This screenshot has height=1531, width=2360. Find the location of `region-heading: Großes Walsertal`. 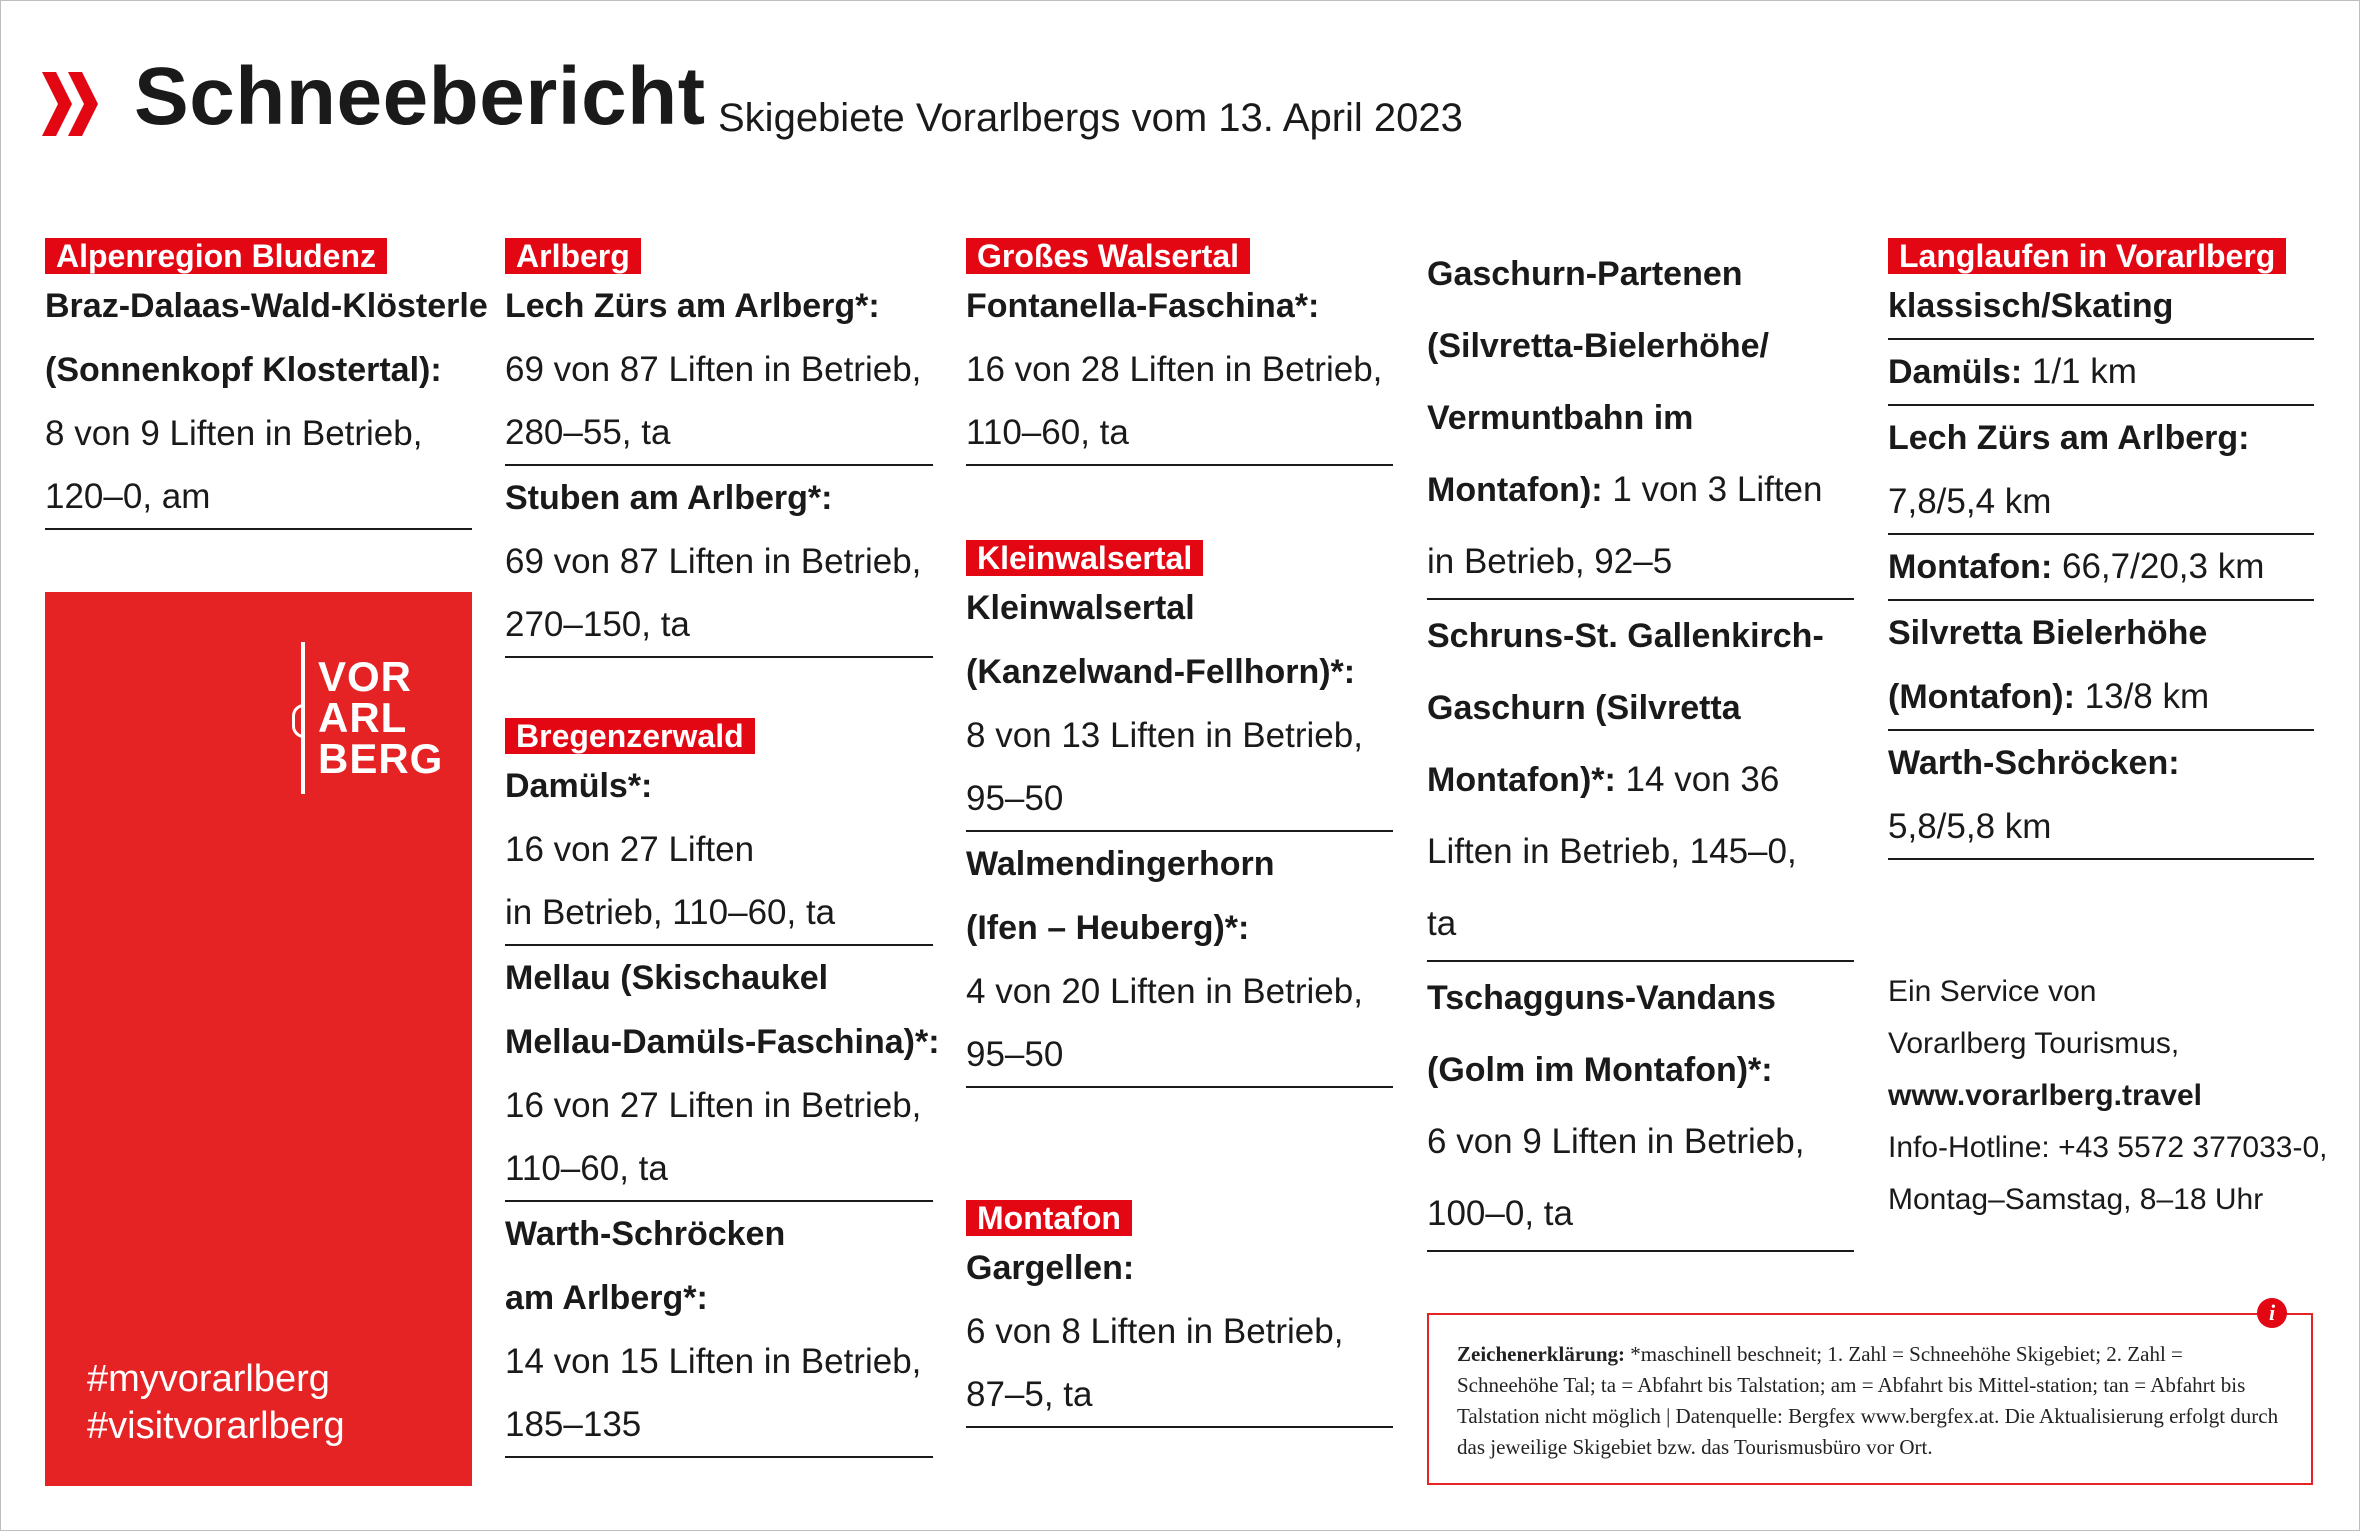

region-heading: Großes Walsertal is located at coordinates (1108, 256).